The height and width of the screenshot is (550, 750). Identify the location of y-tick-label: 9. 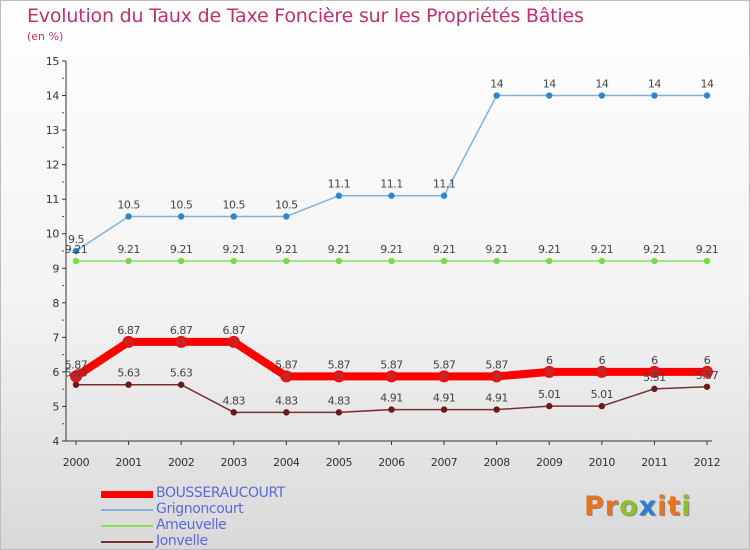
(55, 268).